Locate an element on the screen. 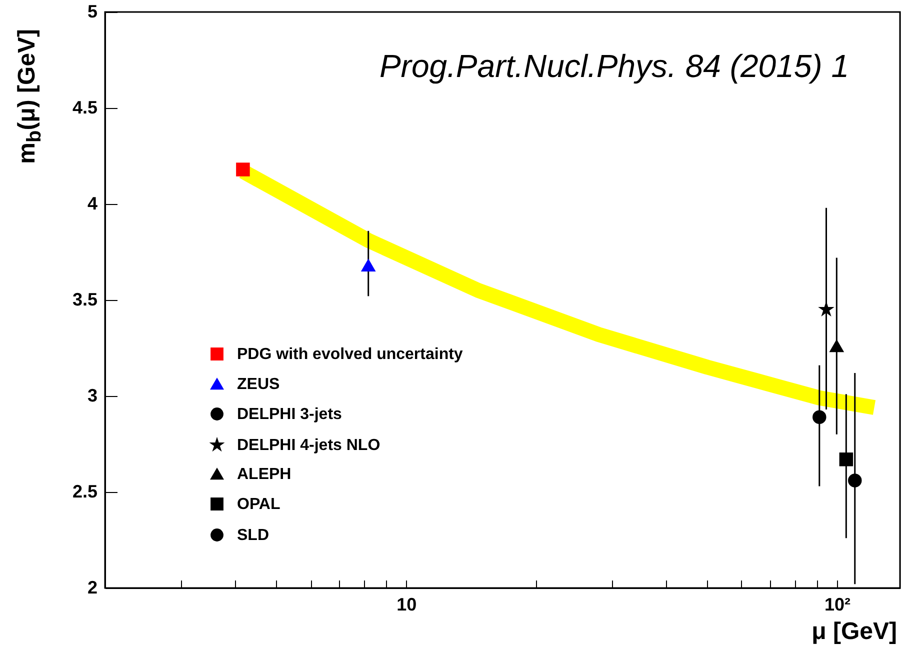 The height and width of the screenshot is (656, 901). x-tick-label: 10 is located at coordinates (406, 604).